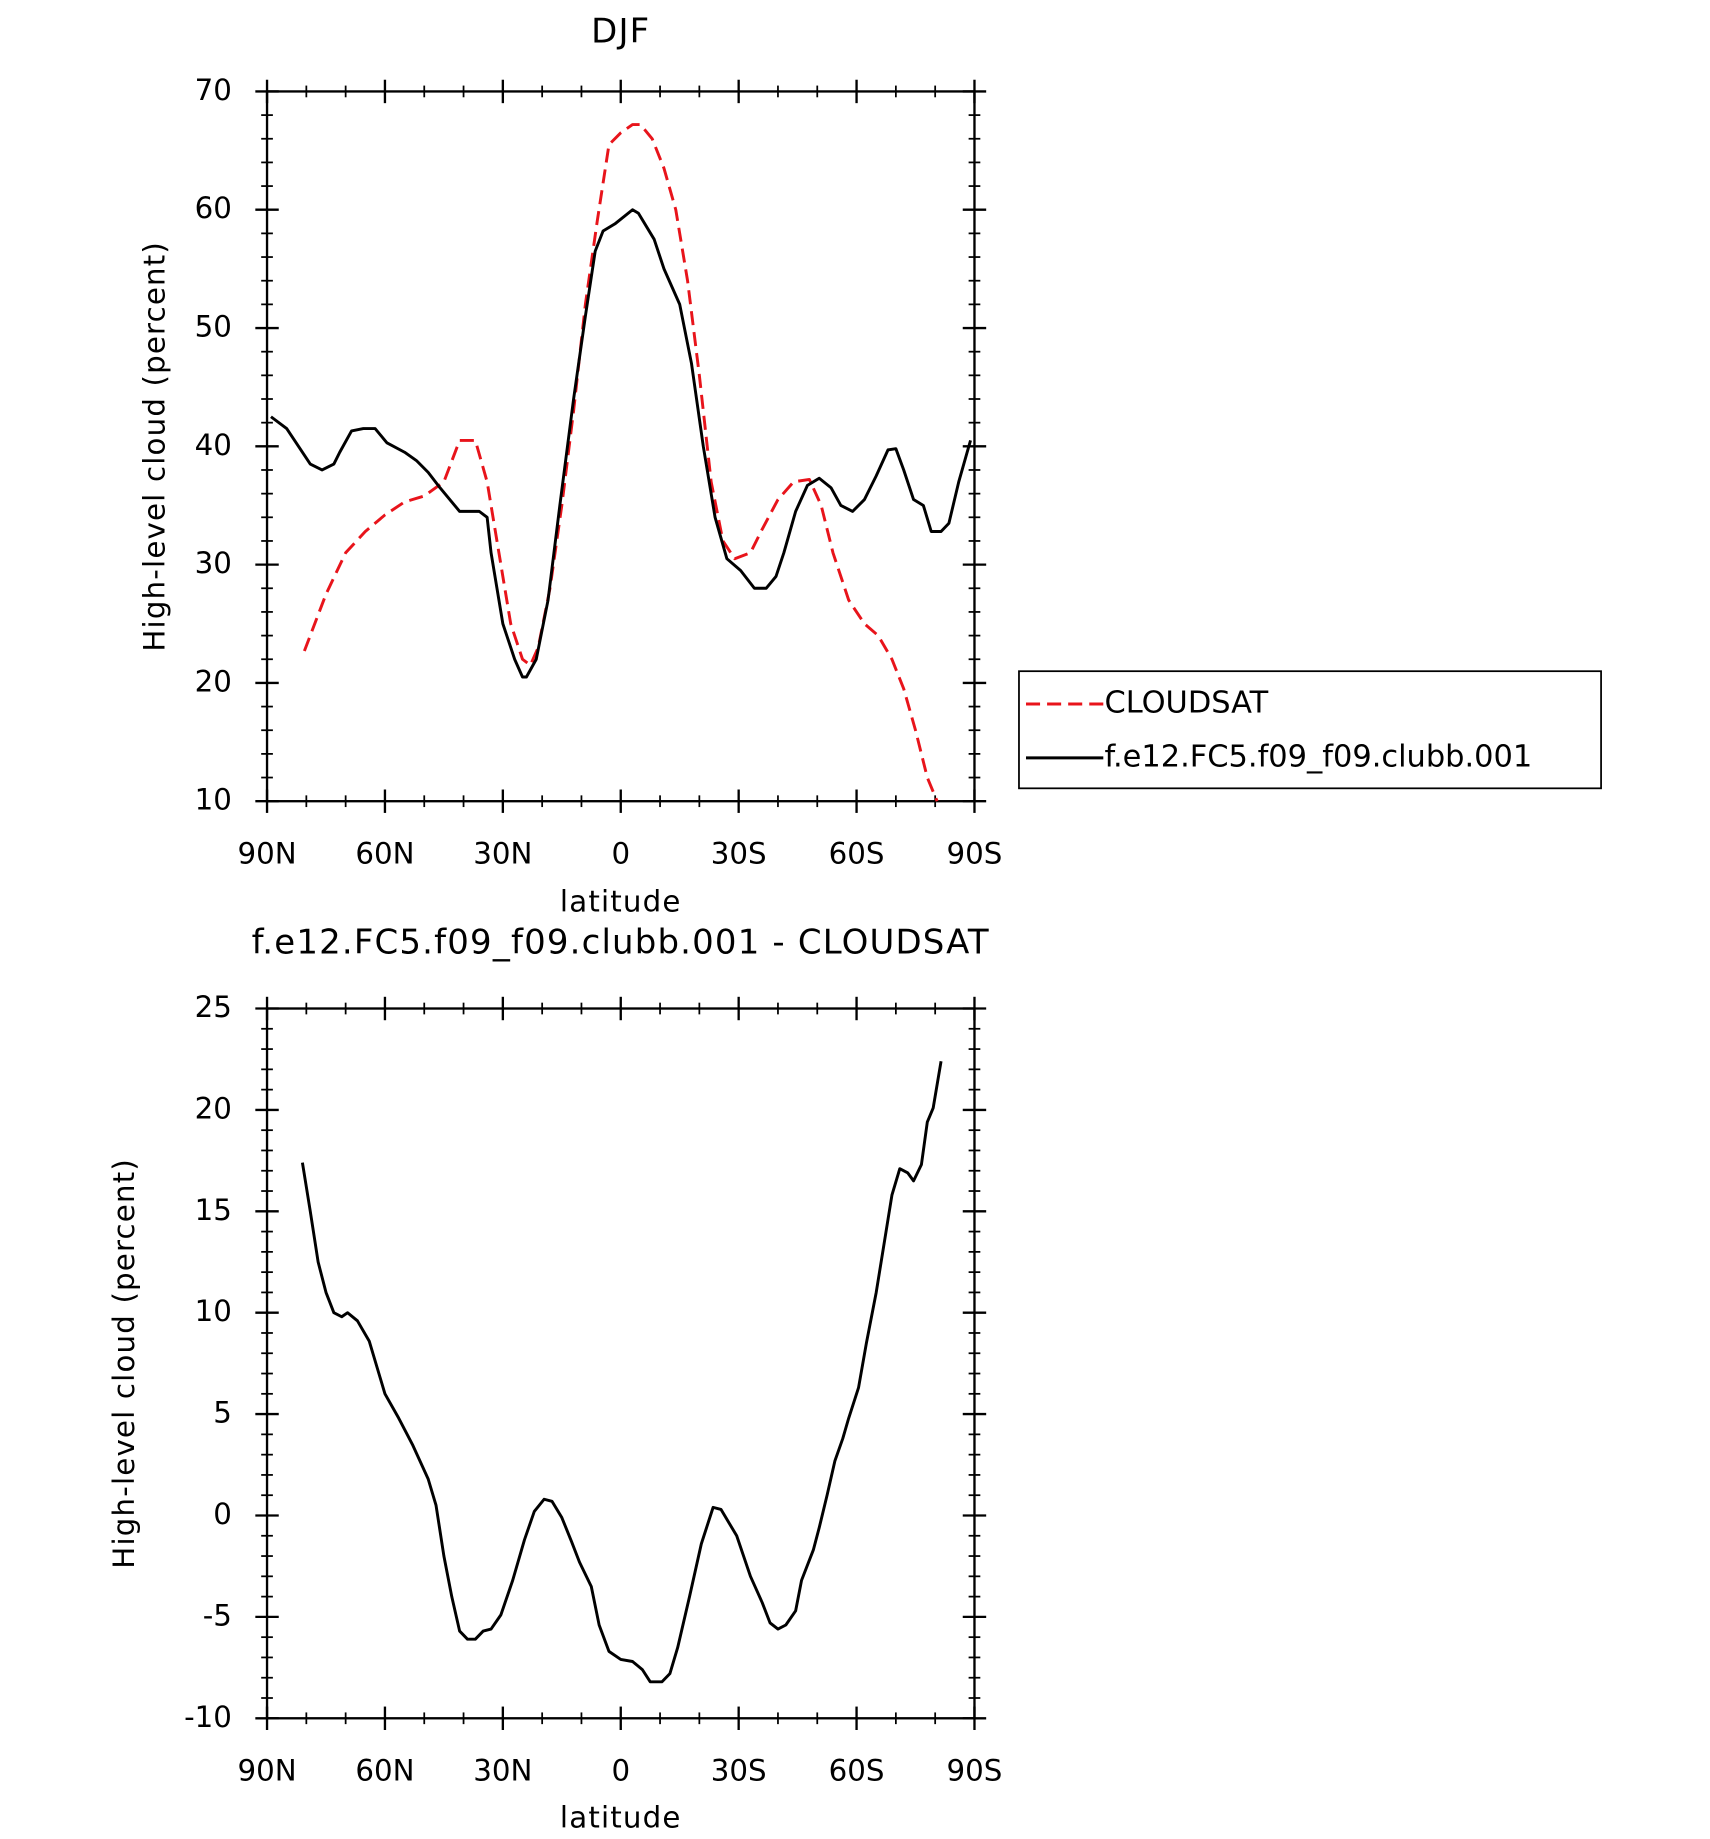  Describe the element at coordinates (213, 90) in the screenshot. I see `y-tick-label: 70` at that location.